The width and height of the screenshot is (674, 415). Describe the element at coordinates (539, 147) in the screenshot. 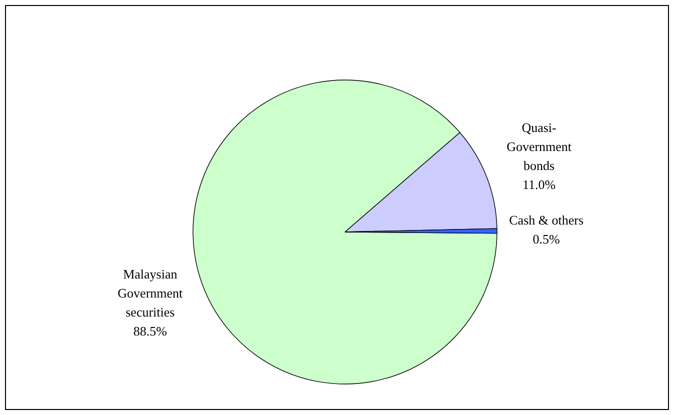

I see `slice-label: Quasi-Government bonds` at that location.